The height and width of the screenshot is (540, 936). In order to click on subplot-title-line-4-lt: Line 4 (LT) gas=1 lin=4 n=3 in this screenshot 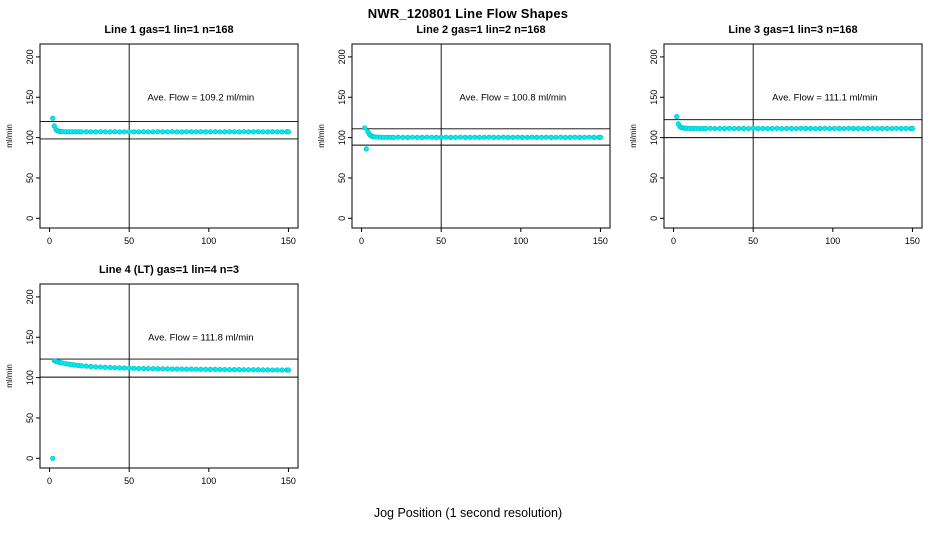, I will do `click(169, 270)`.